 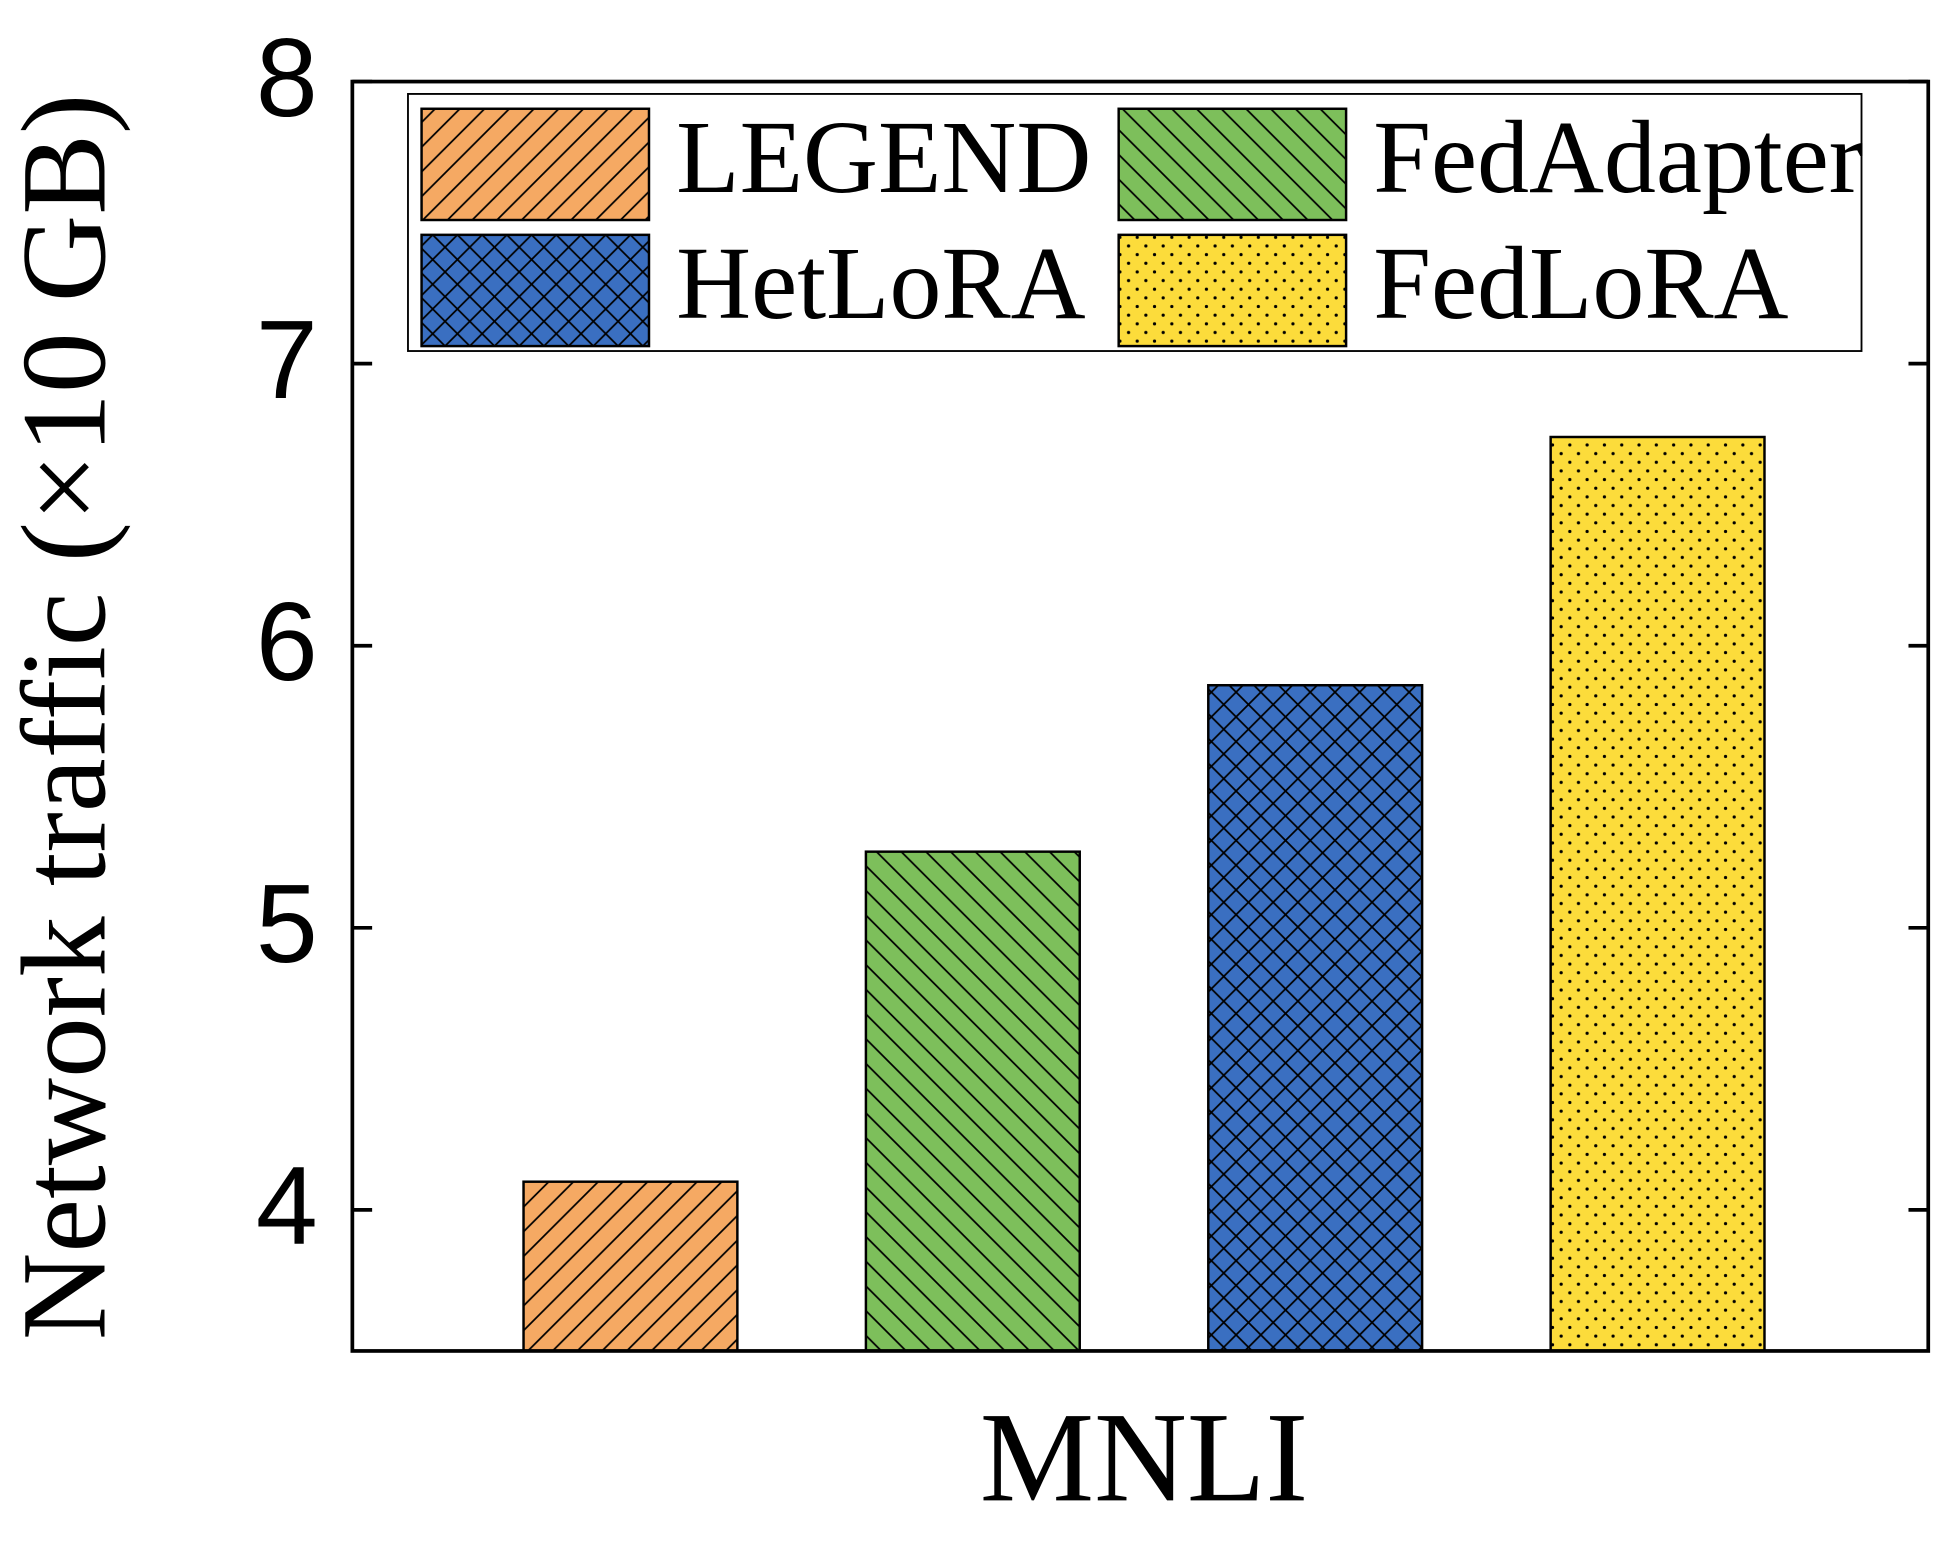 What do you see at coordinates (1618, 157) in the screenshot?
I see `legend-label: FedAdapter` at bounding box center [1618, 157].